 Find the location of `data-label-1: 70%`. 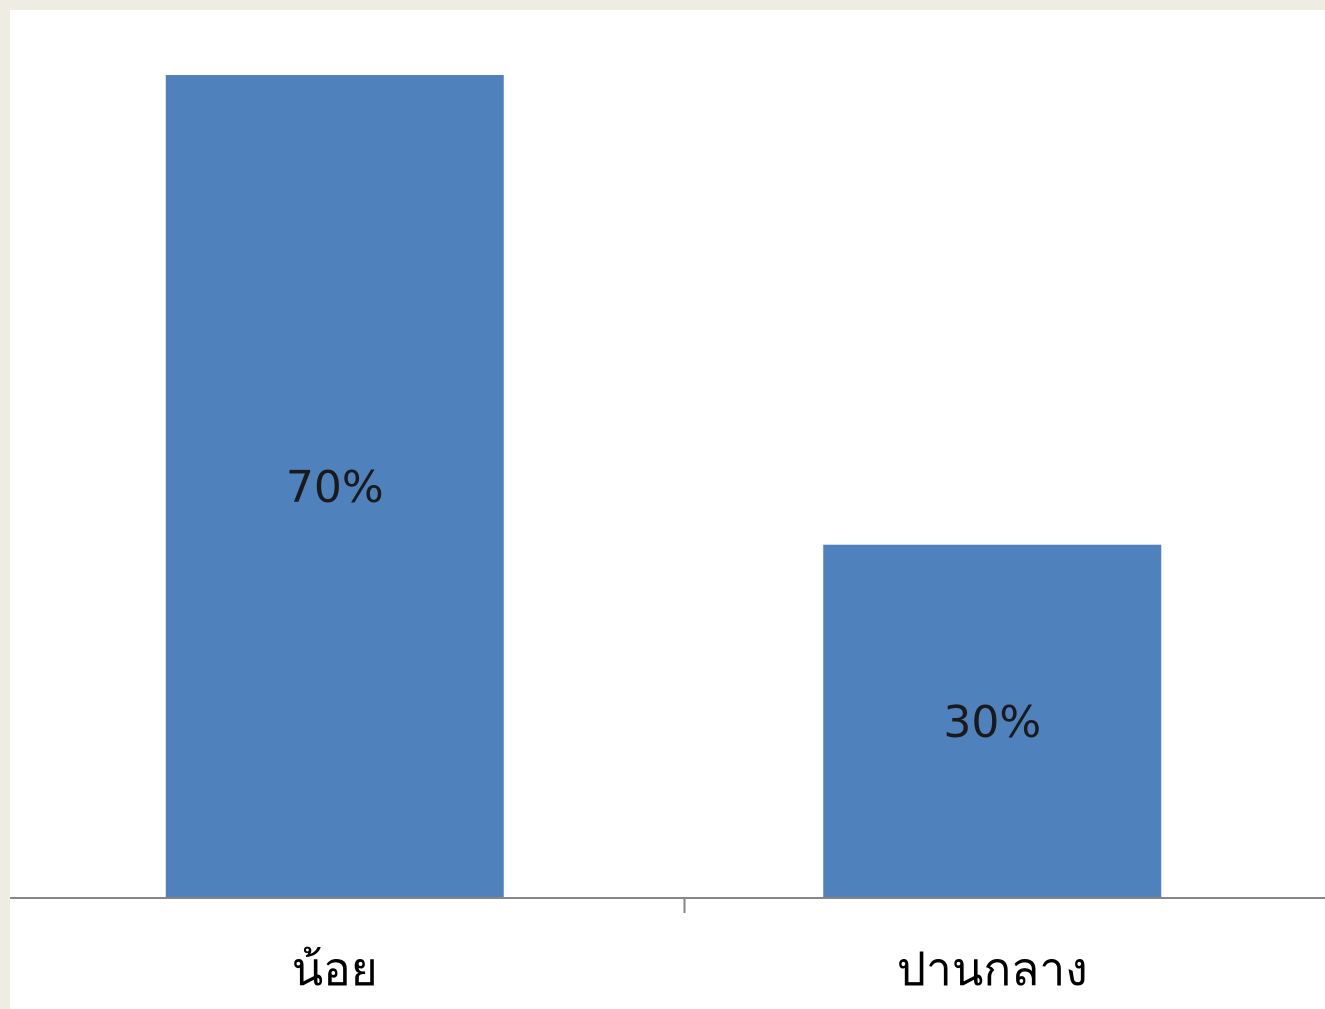

data-label-1: 70% is located at coordinates (335, 487).